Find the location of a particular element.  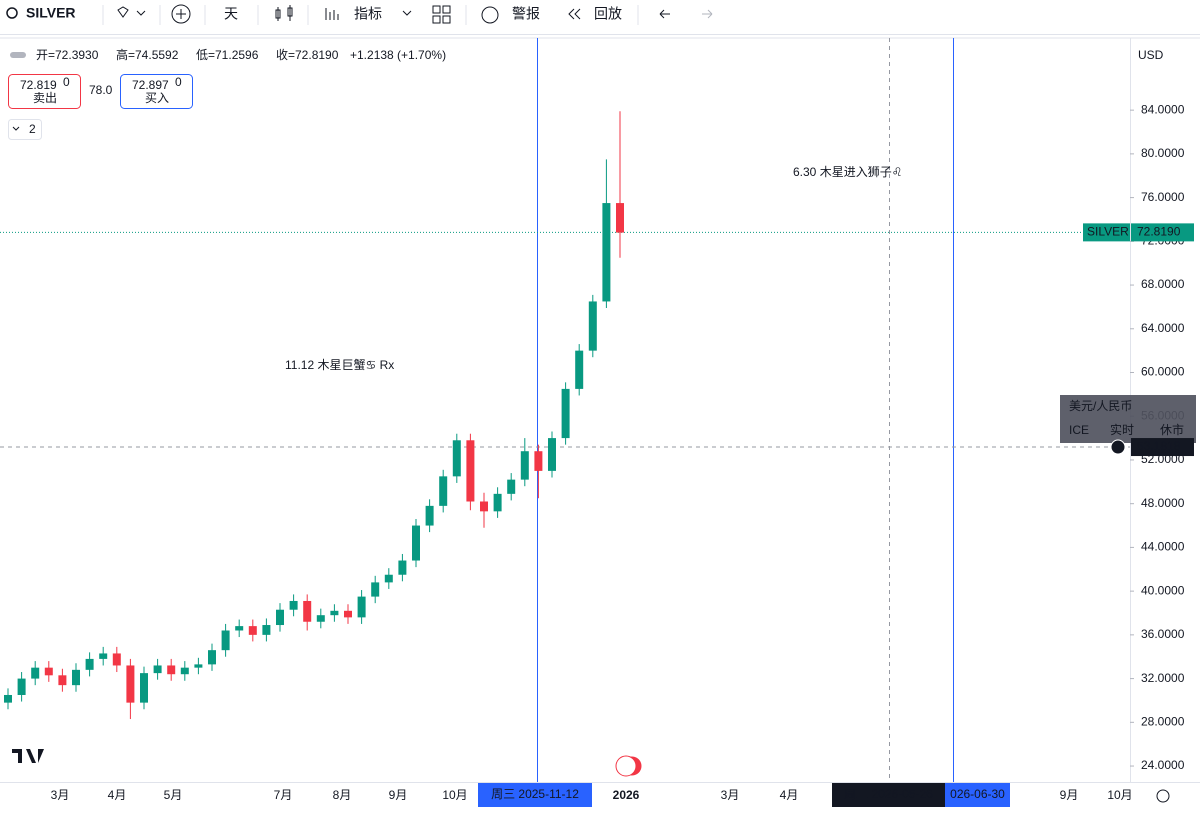

info-title: 美元/人民币 is located at coordinates (1100, 406).